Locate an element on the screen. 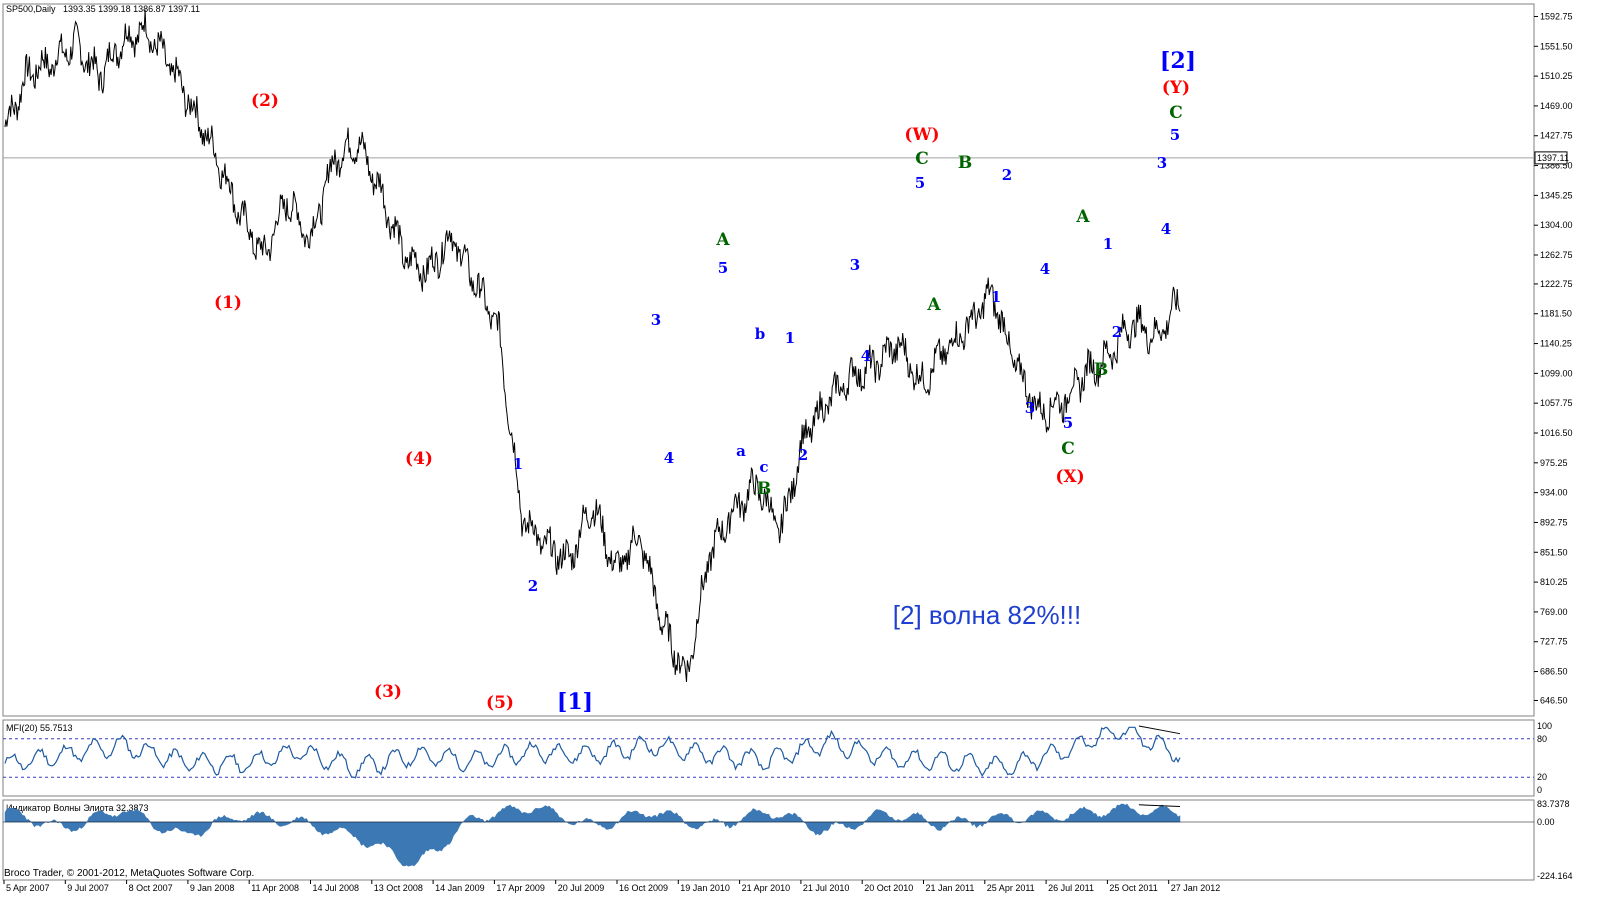 Image resolution: width=1600 pixels, height=914 pixels. wave-label-14: c is located at coordinates (763, 467).